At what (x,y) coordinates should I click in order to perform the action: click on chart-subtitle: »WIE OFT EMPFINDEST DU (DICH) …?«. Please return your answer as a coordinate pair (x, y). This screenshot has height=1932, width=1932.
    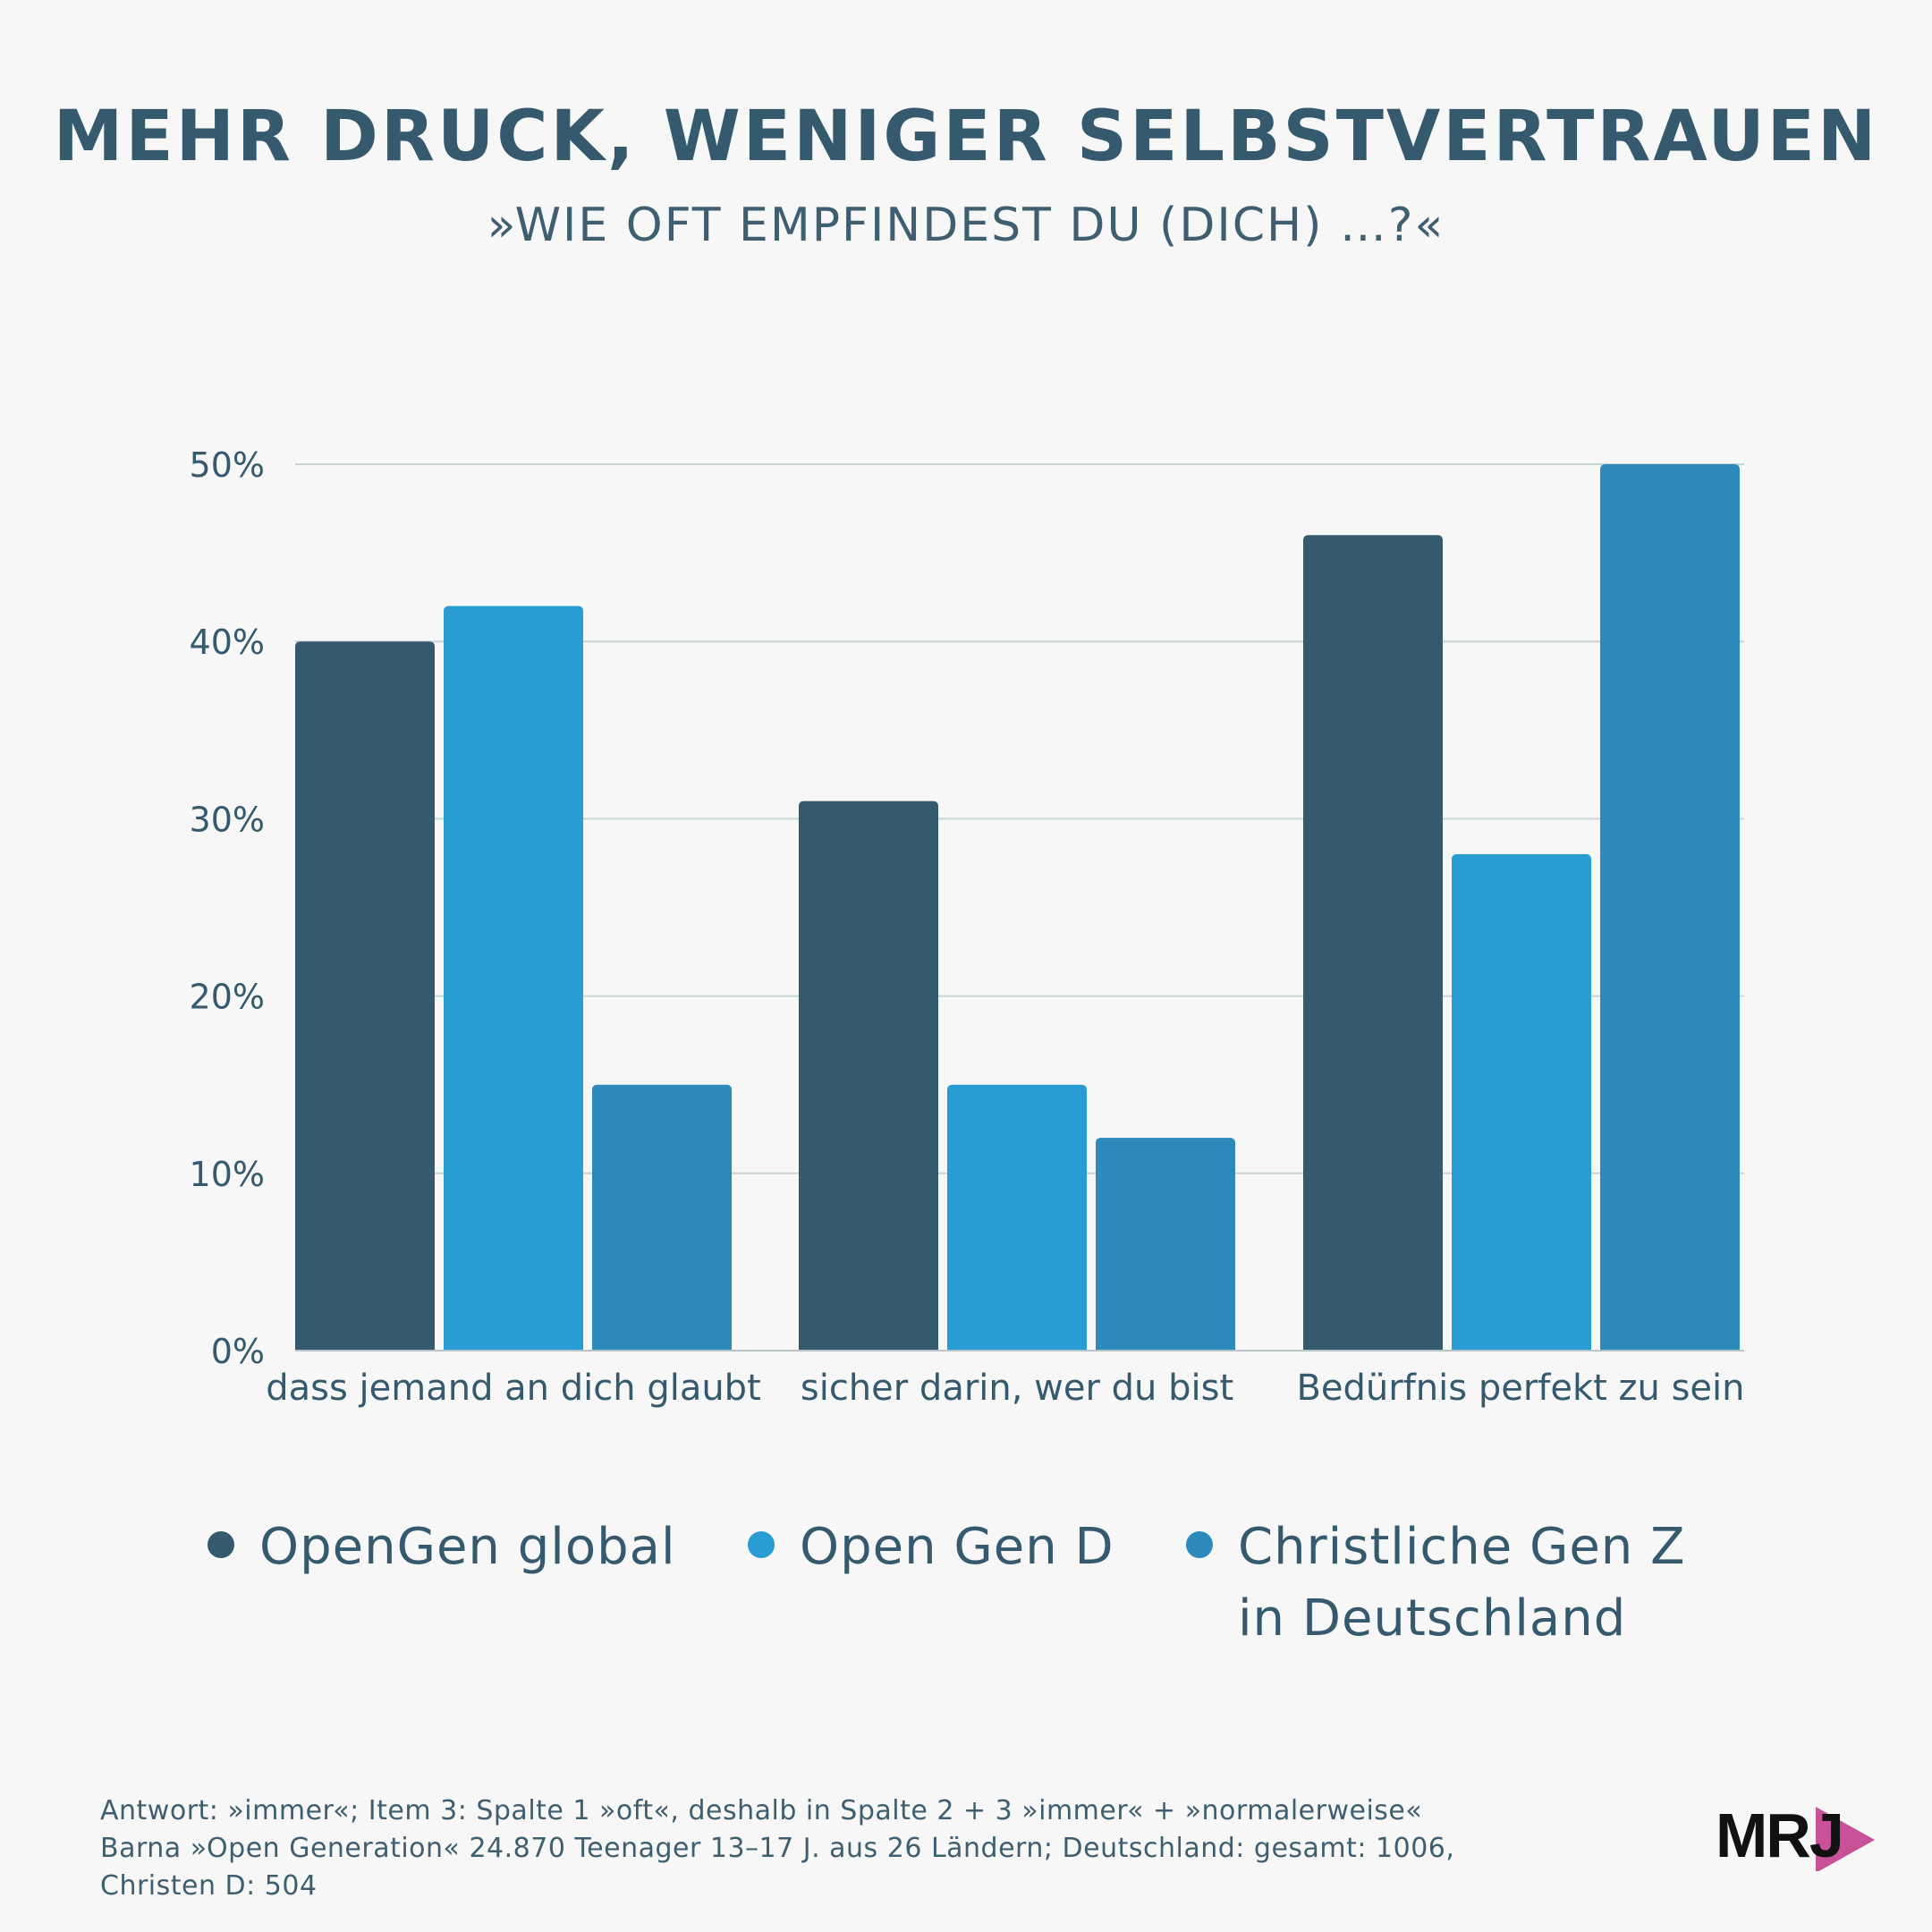
    Looking at the image, I should click on (966, 225).